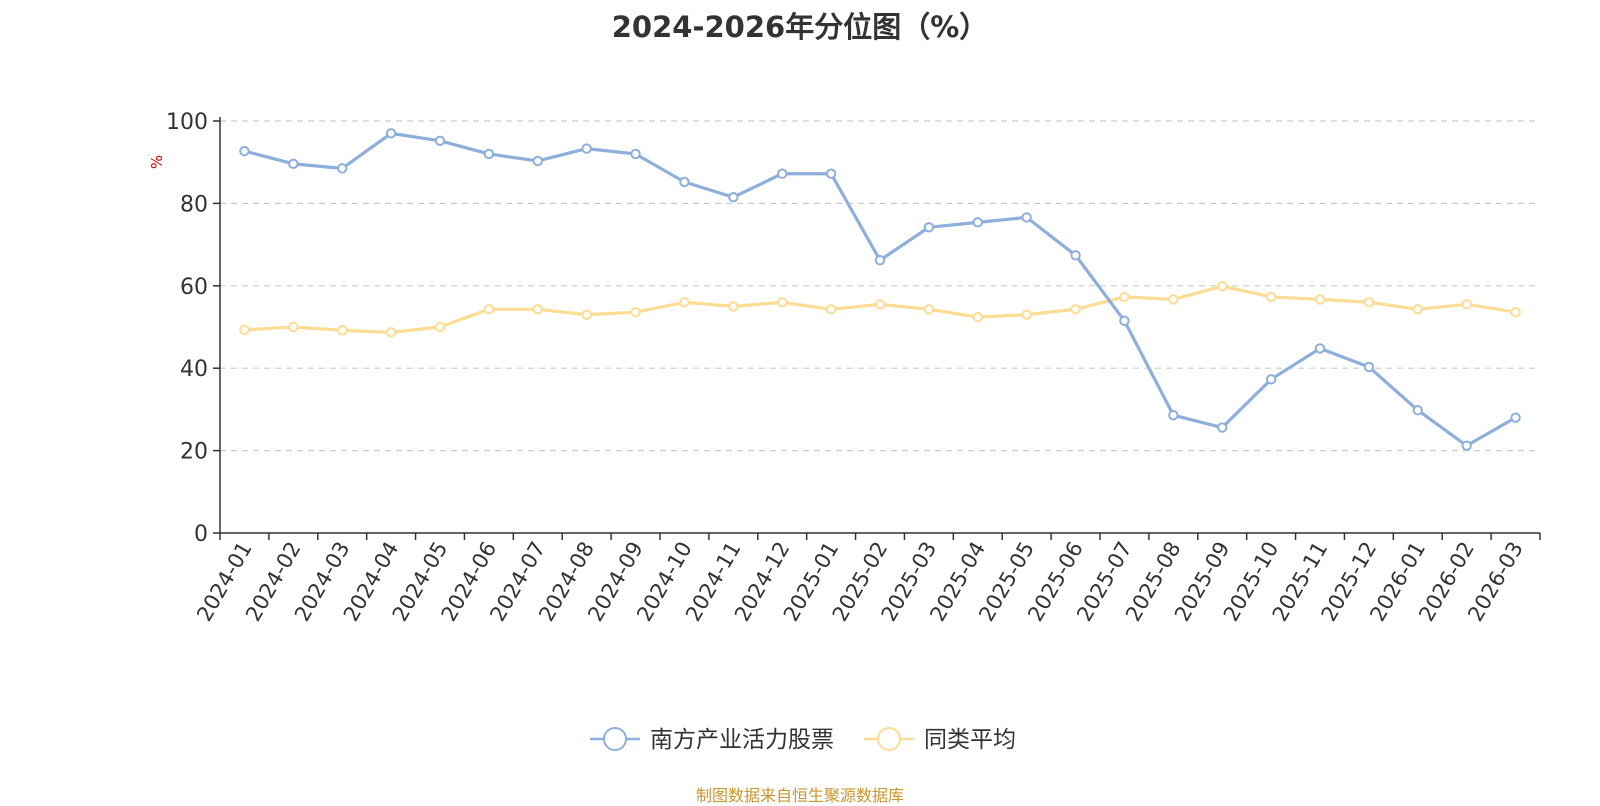 The height and width of the screenshot is (806, 1600). I want to click on legend-label: 同类平均, so click(970, 740).